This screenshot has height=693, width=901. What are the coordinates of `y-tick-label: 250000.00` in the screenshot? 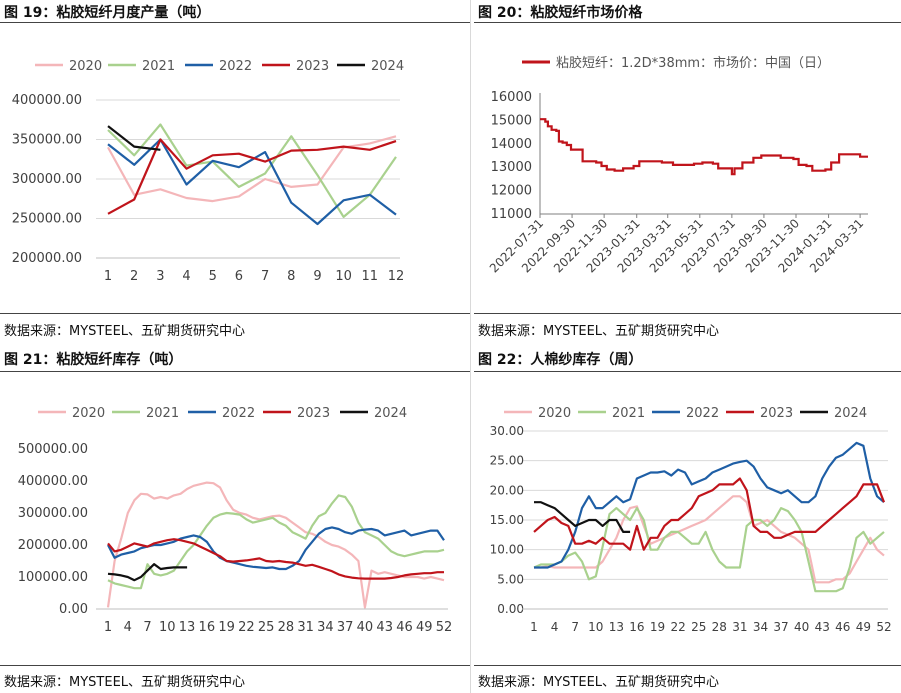 It's located at (47, 219).